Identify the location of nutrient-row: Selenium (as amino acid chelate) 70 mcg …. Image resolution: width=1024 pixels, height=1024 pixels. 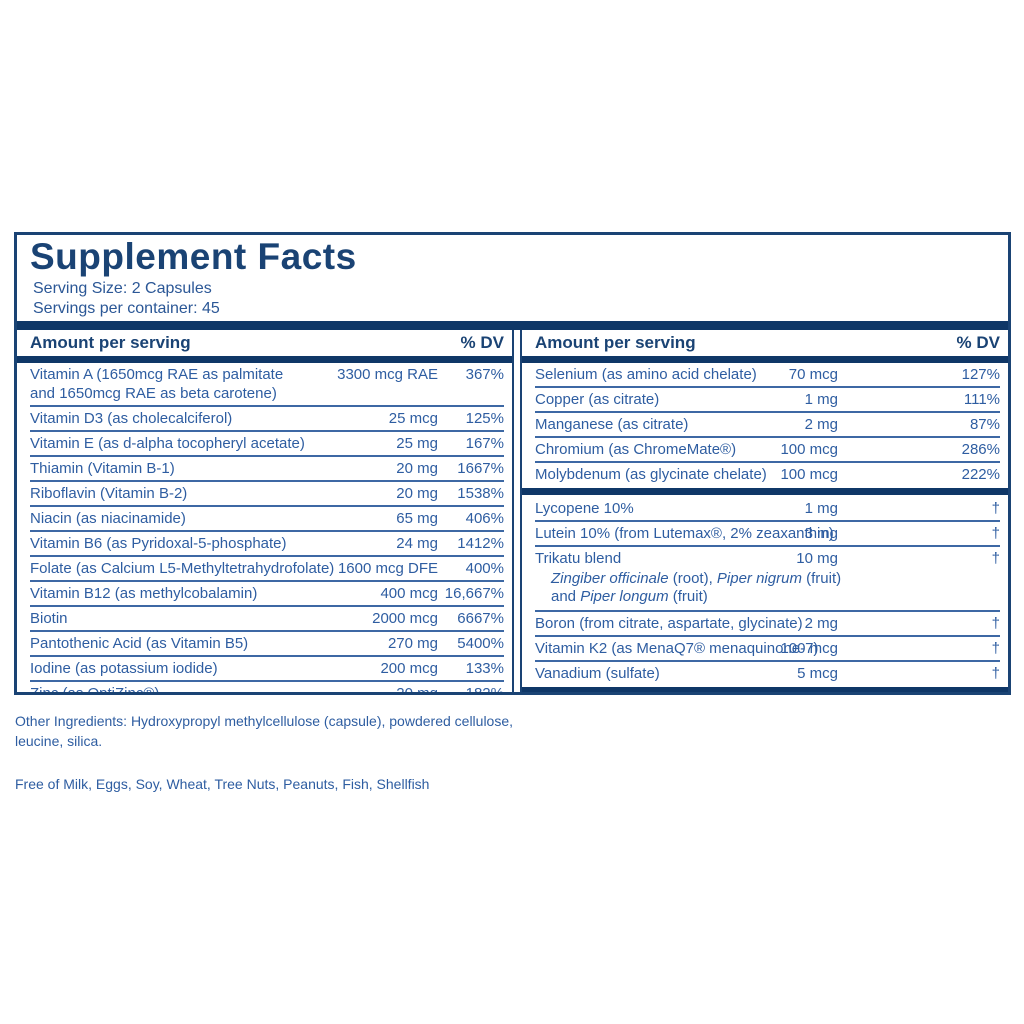
(767, 374).